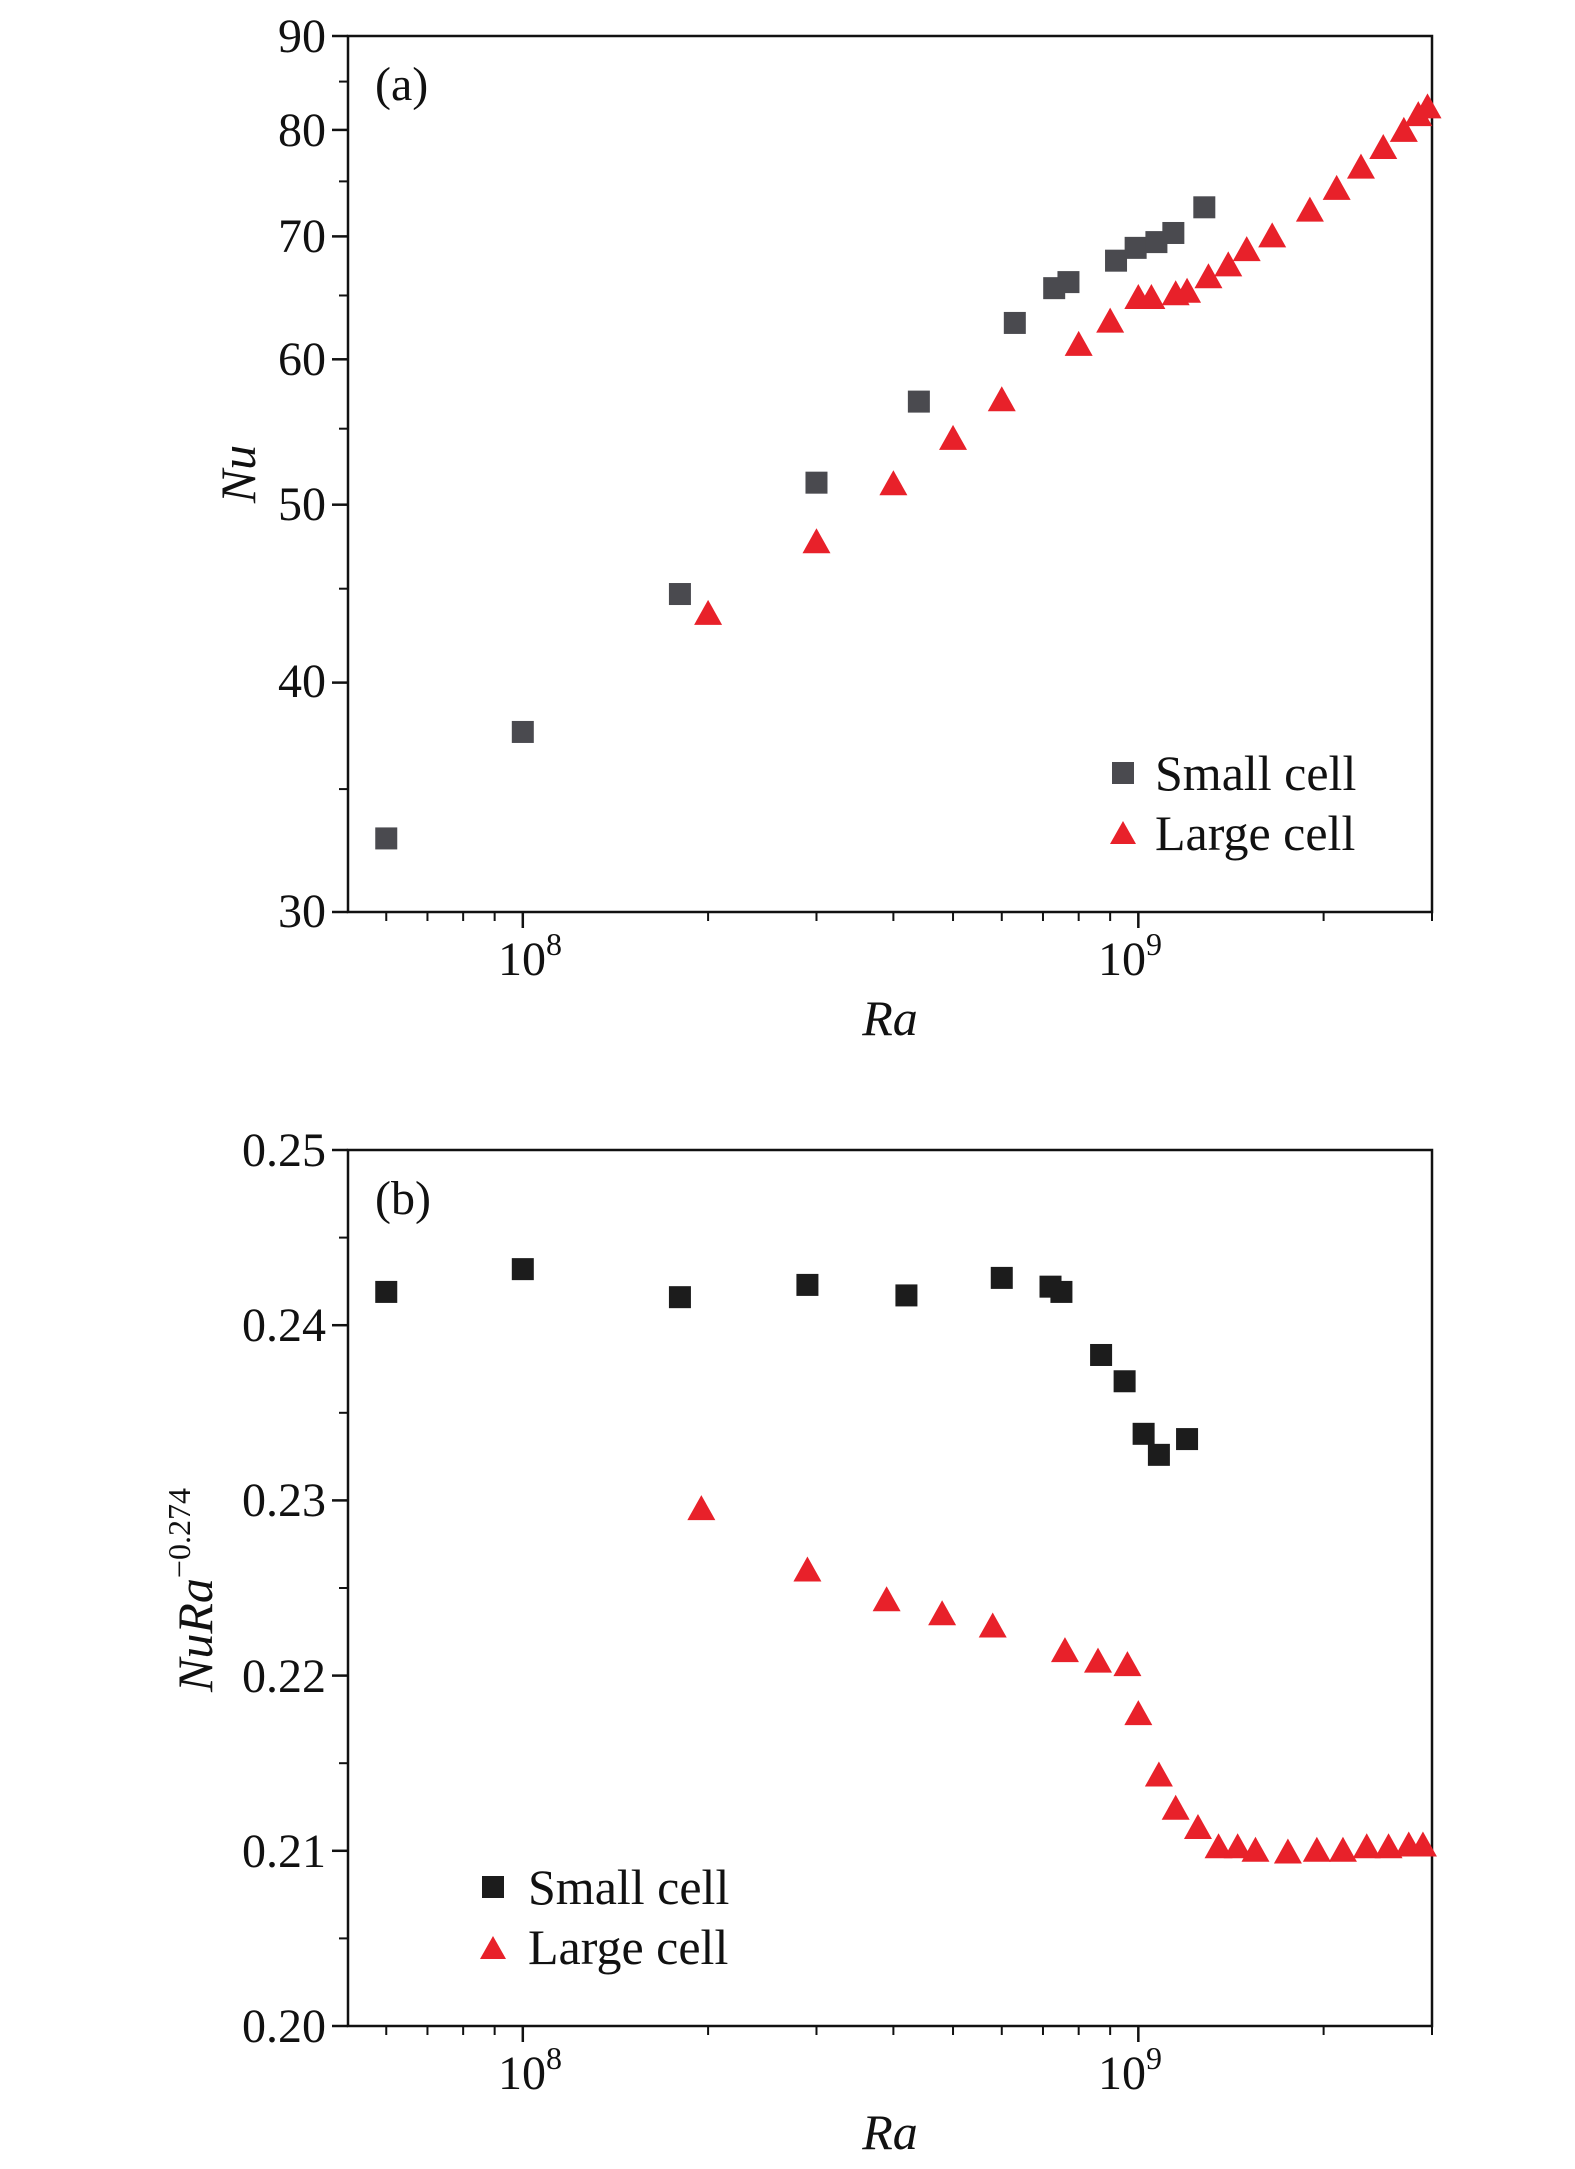 The width and height of the screenshot is (1575, 2169). I want to click on panel-b-ytick-label-0.22: 0.22, so click(284, 1676).